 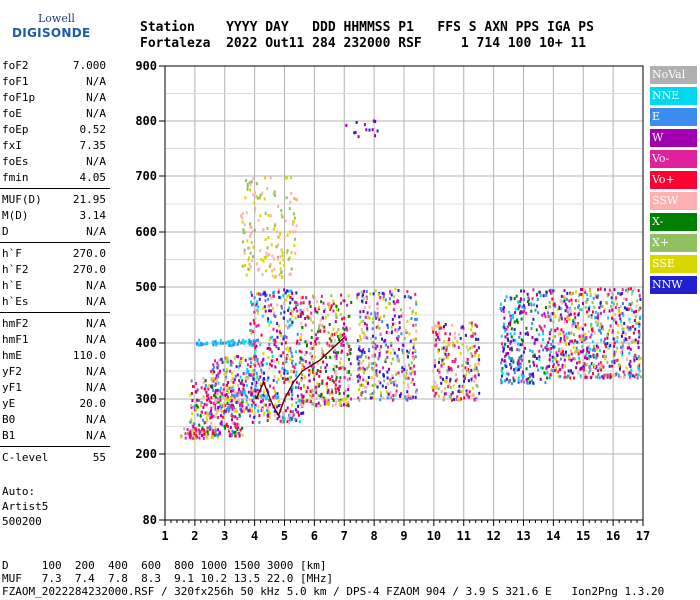 I want to click on x-tick-label: 5, so click(x=284, y=536).